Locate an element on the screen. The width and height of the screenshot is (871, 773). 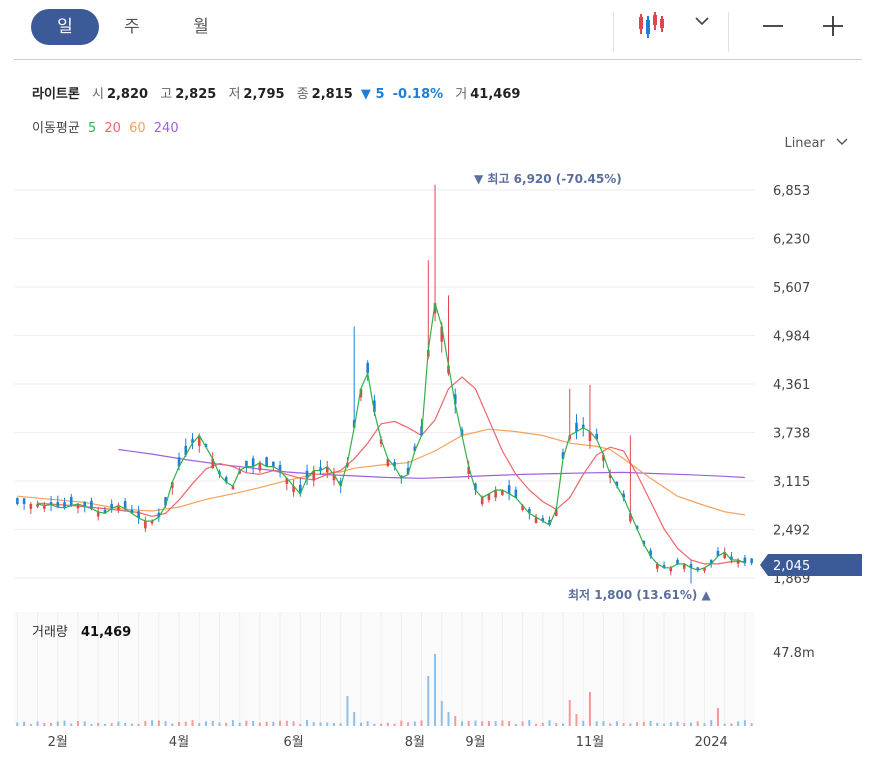
zoom-out-button is located at coordinates (773, 28).